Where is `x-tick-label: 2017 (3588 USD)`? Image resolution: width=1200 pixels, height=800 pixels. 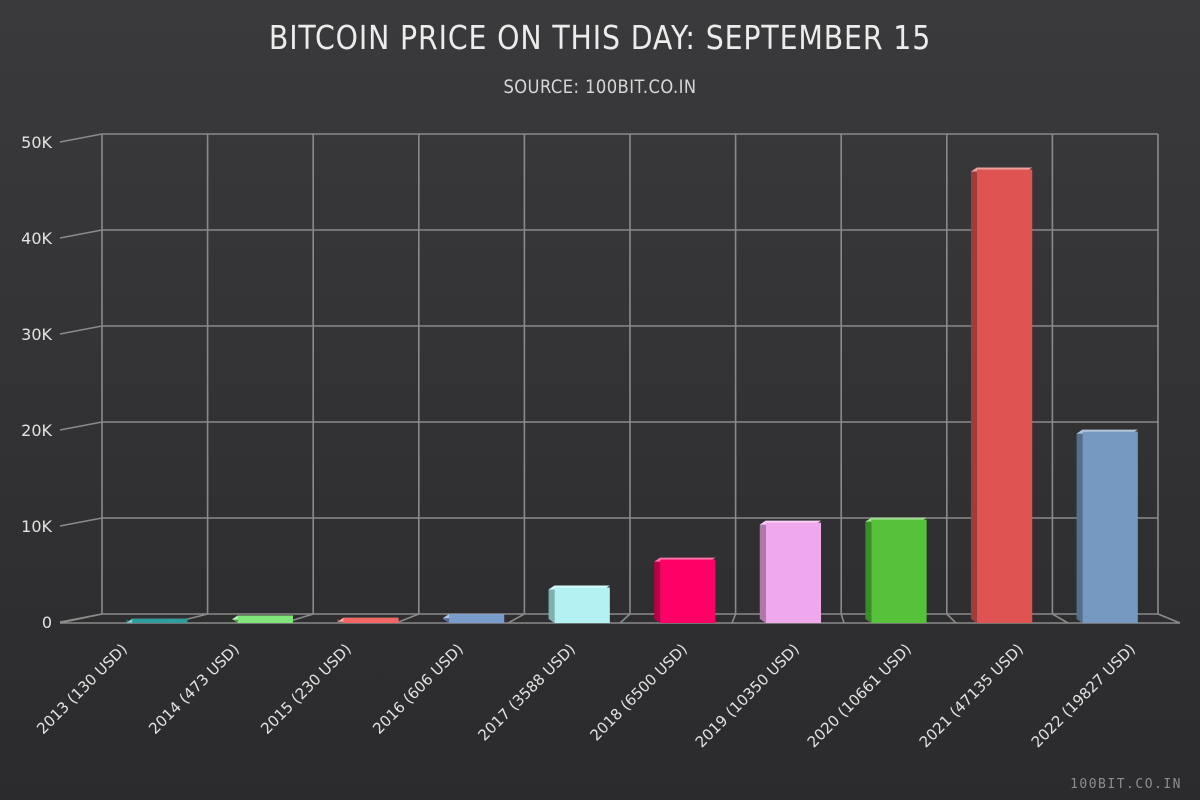 x-tick-label: 2017 (3588 USD) is located at coordinates (526, 692).